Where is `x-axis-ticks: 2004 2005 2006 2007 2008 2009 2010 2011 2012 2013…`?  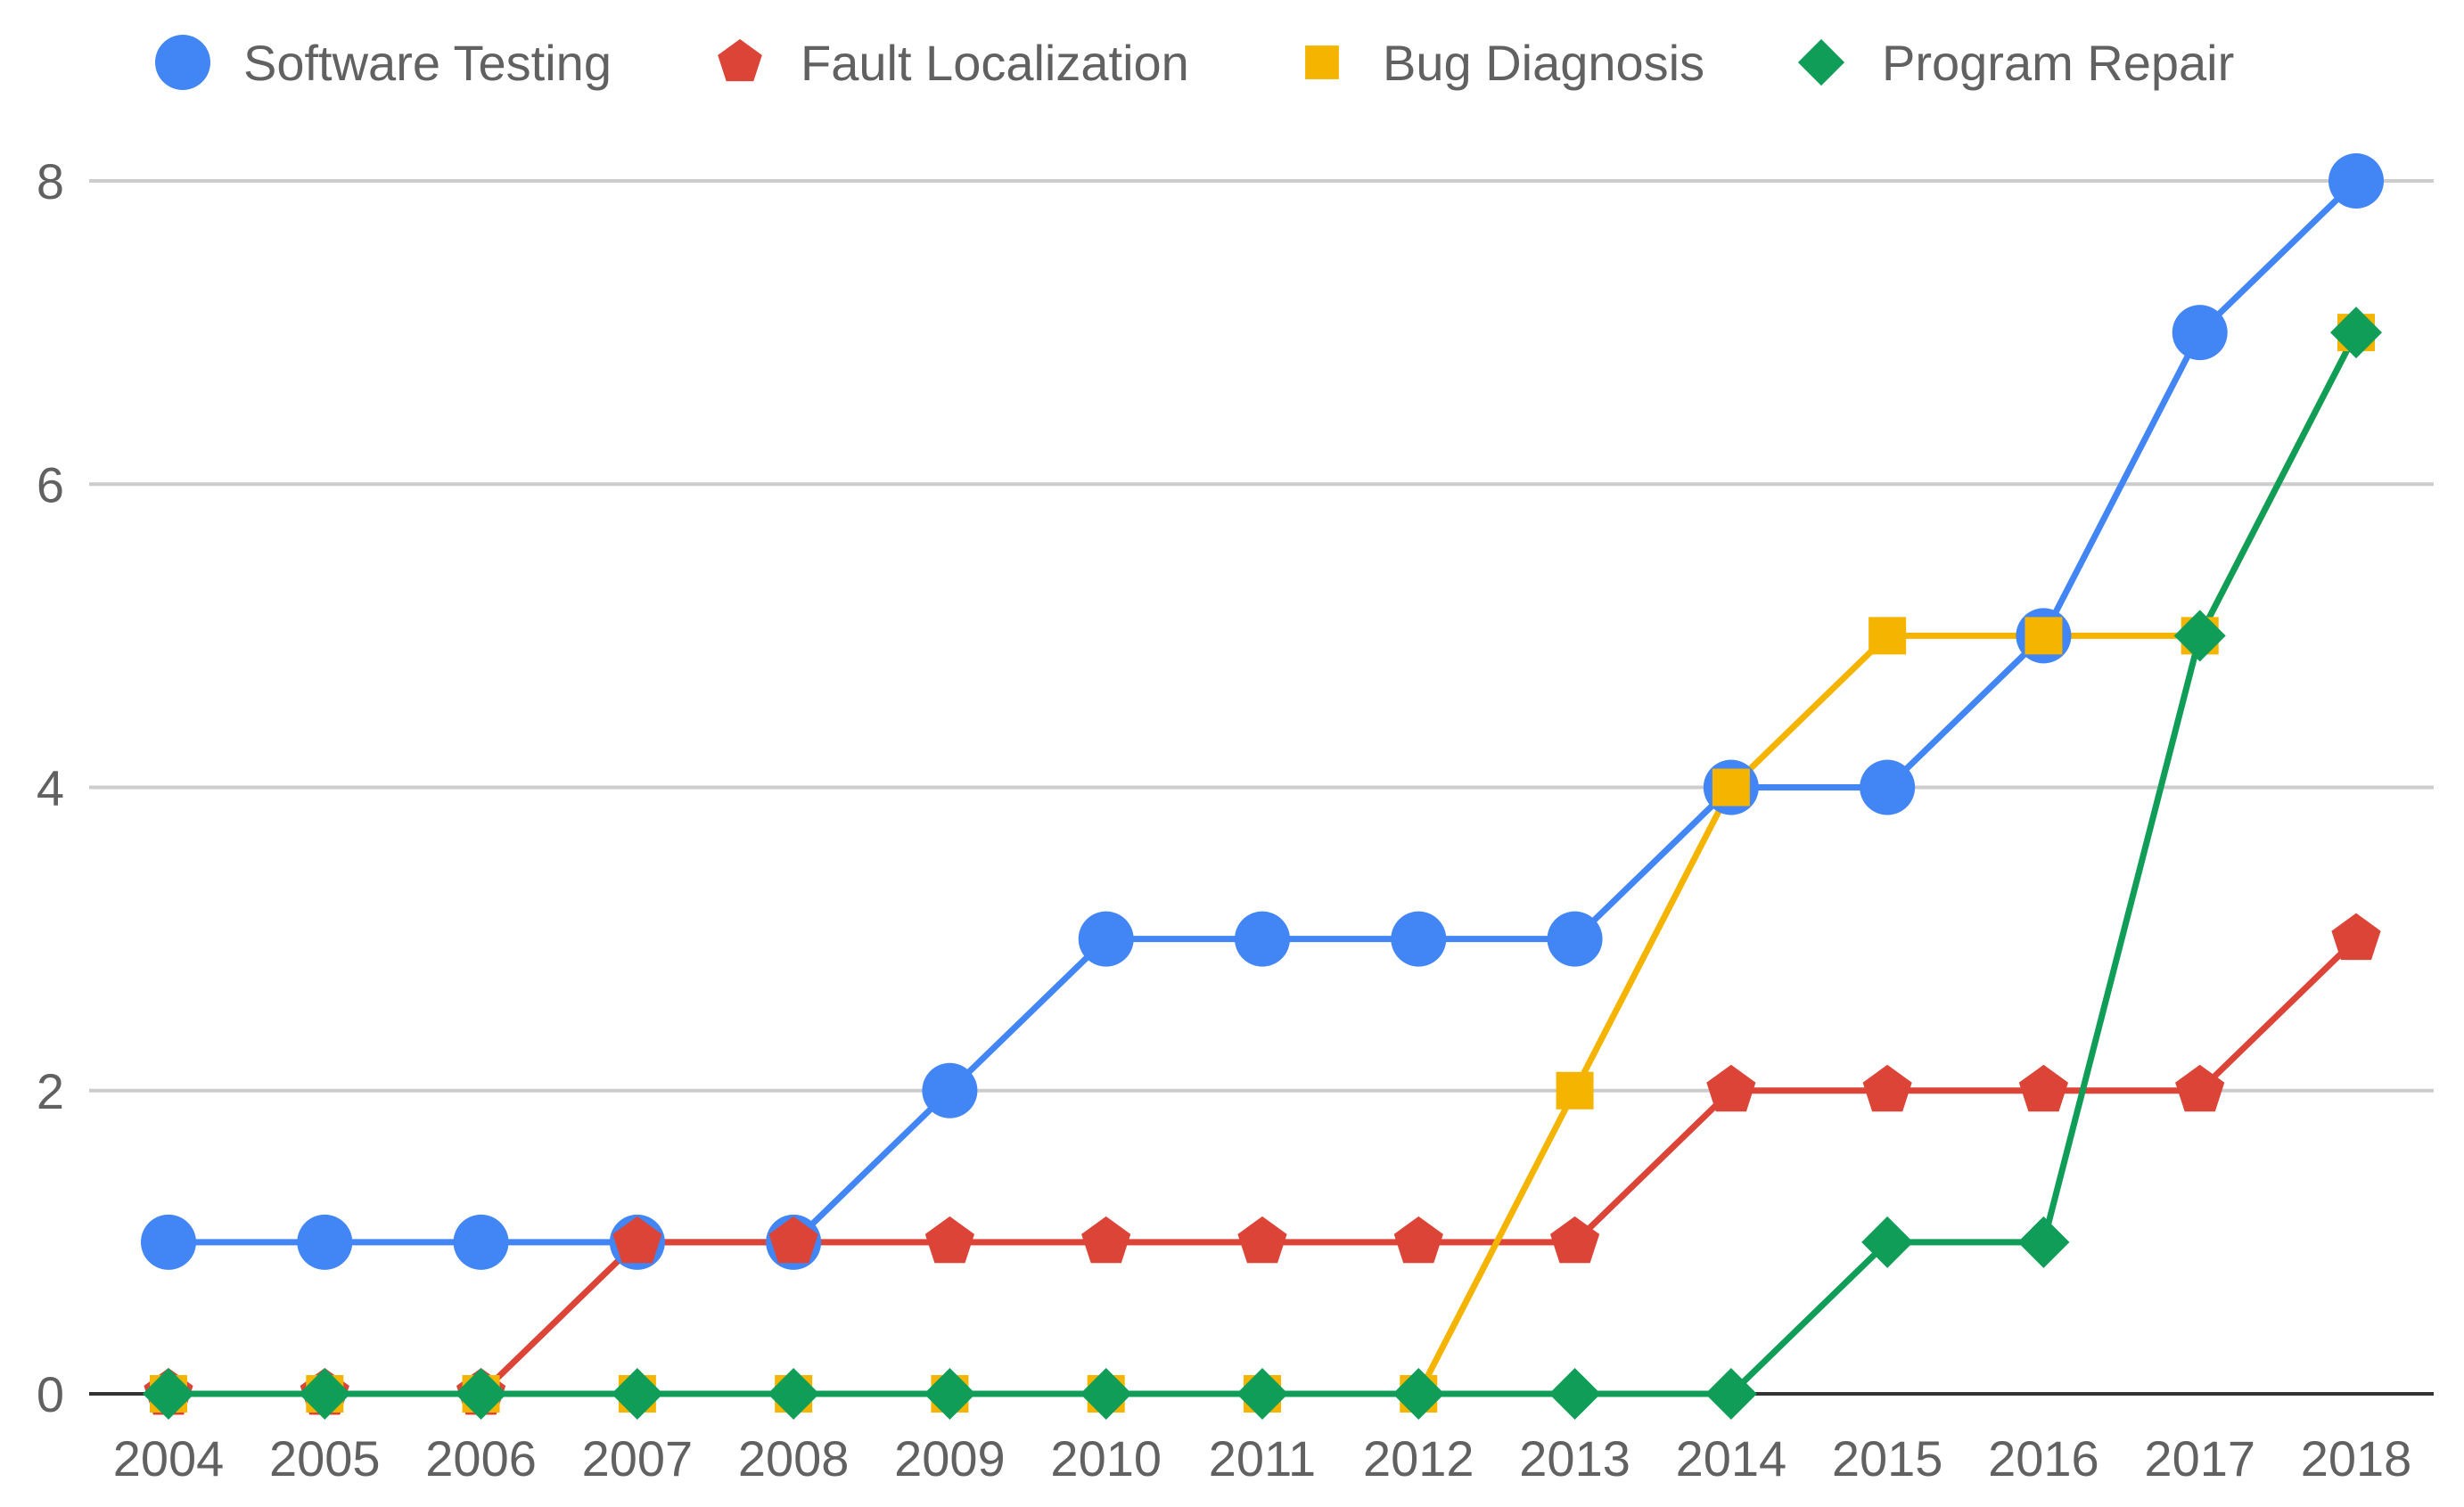 x-axis-ticks: 2004 2005 2006 2007 2008 2009 2010 2011 2012 2013… is located at coordinates (1262, 1458).